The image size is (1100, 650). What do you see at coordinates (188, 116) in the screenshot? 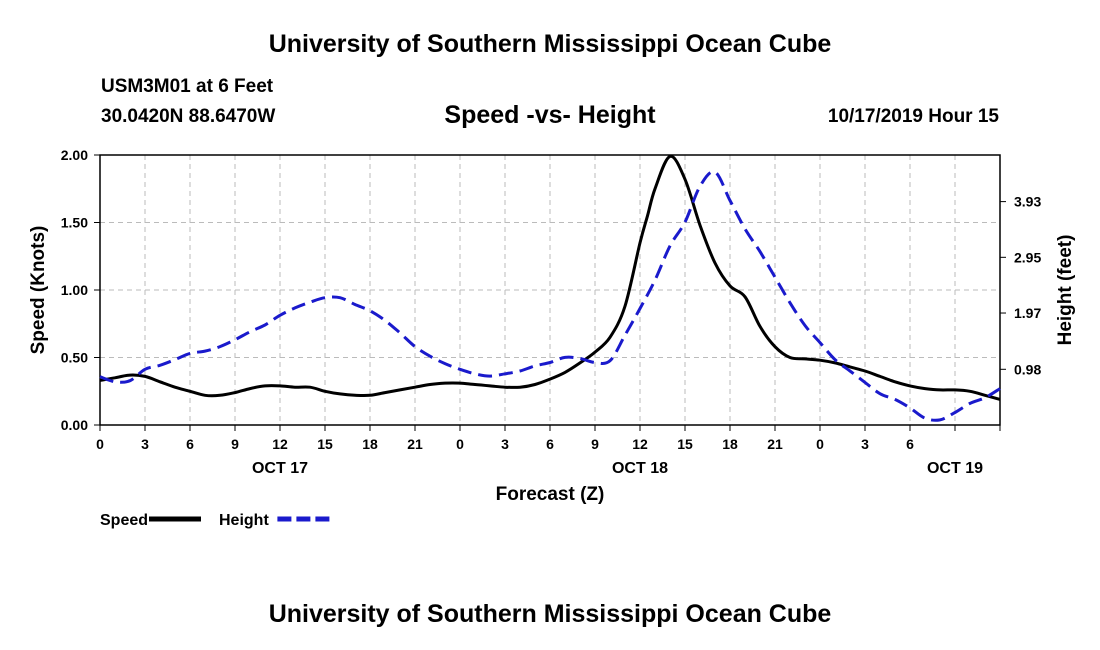
I see `station-coordinates: 30.0420N 88.6470W` at bounding box center [188, 116].